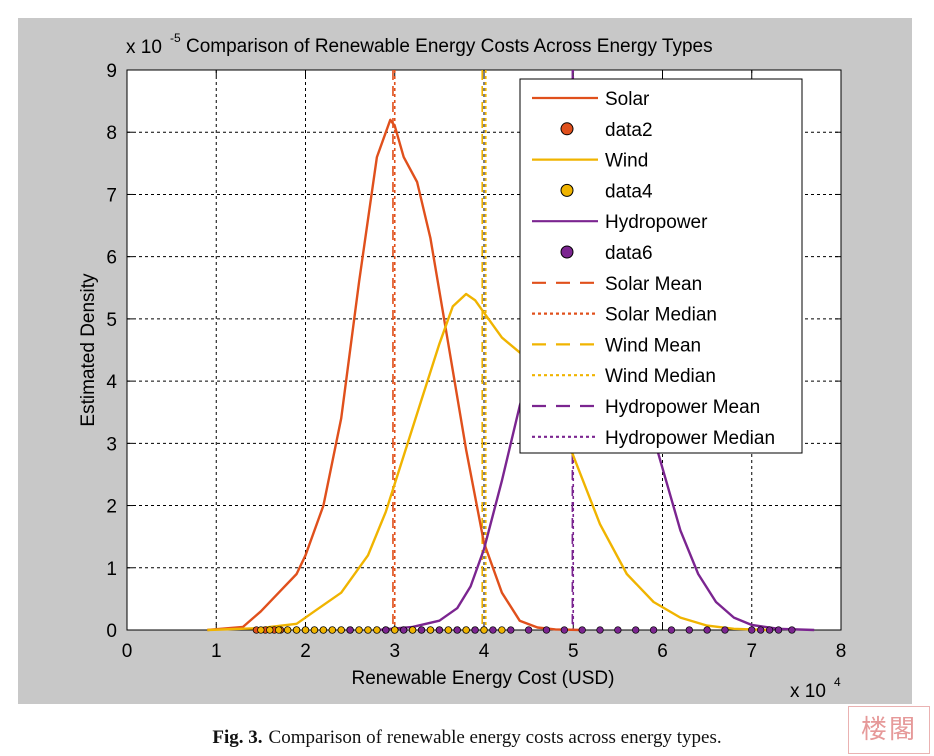  What do you see at coordinates (175, 38) in the screenshot?
I see `y-exponent: -5` at bounding box center [175, 38].